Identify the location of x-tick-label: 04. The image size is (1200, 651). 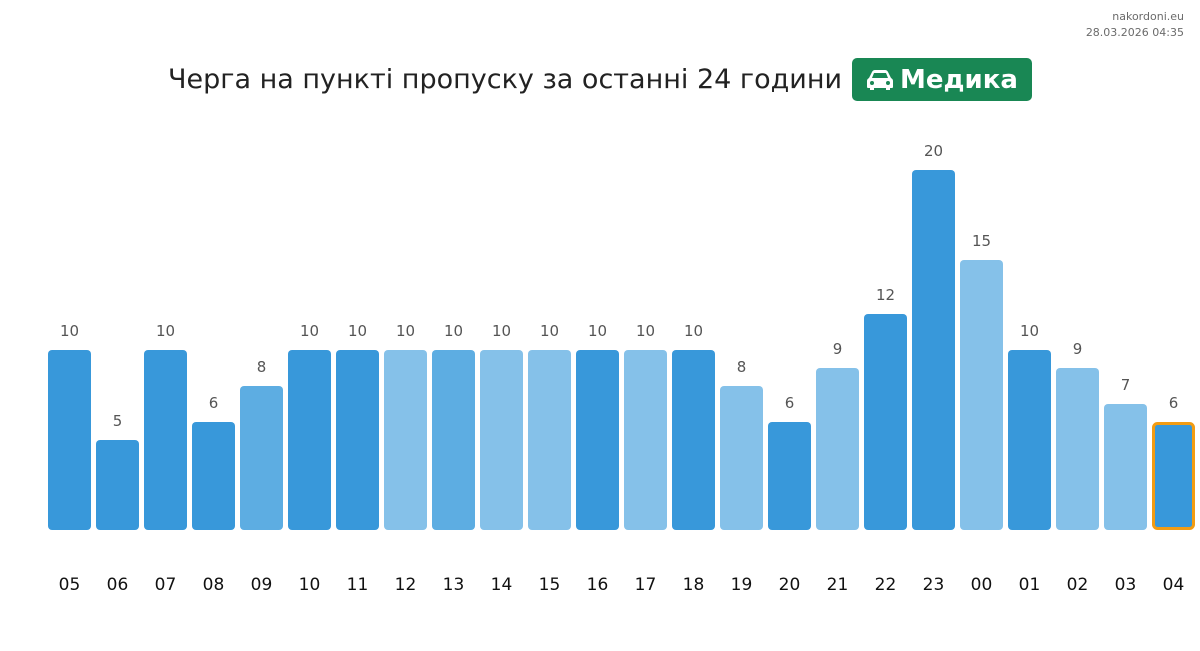
(1174, 585).